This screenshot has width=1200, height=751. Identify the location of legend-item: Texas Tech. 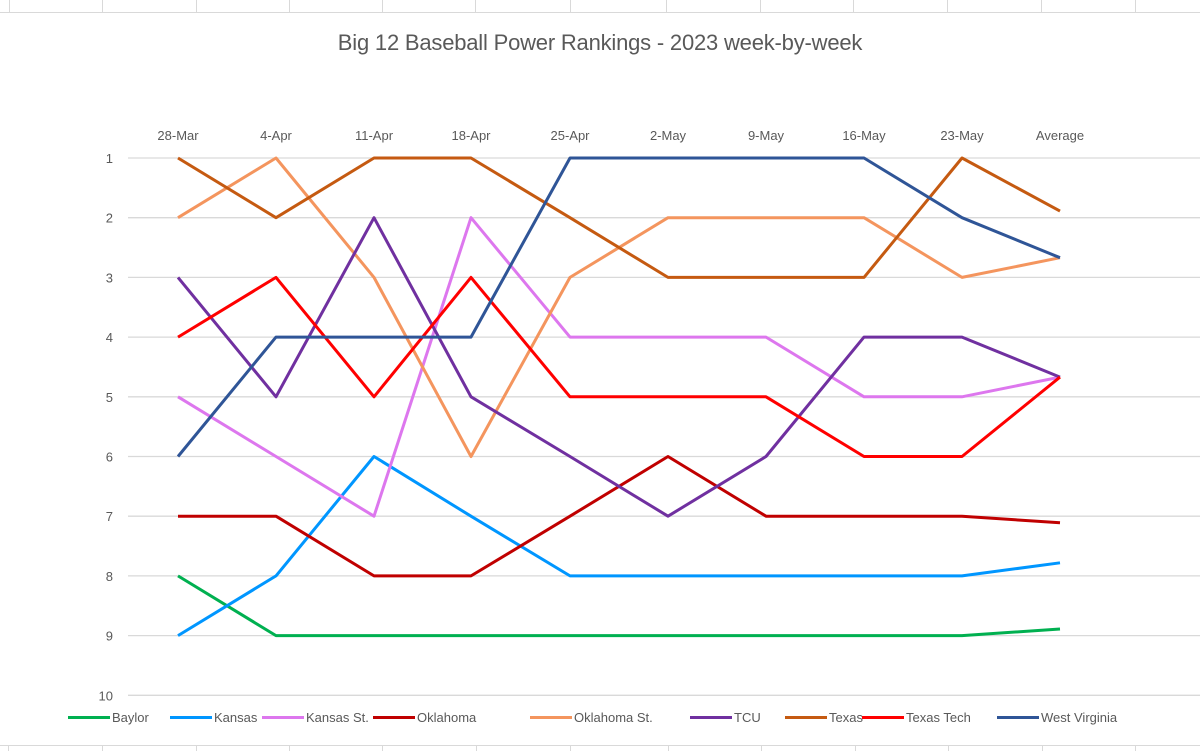
(916, 717).